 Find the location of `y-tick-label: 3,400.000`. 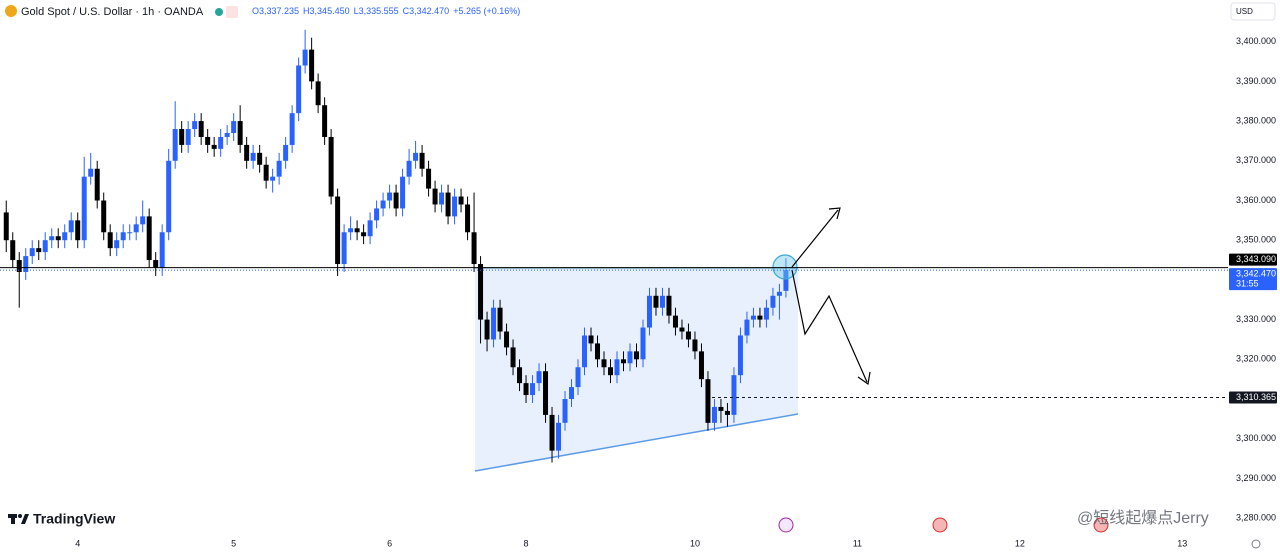

y-tick-label: 3,400.000 is located at coordinates (1256, 41).